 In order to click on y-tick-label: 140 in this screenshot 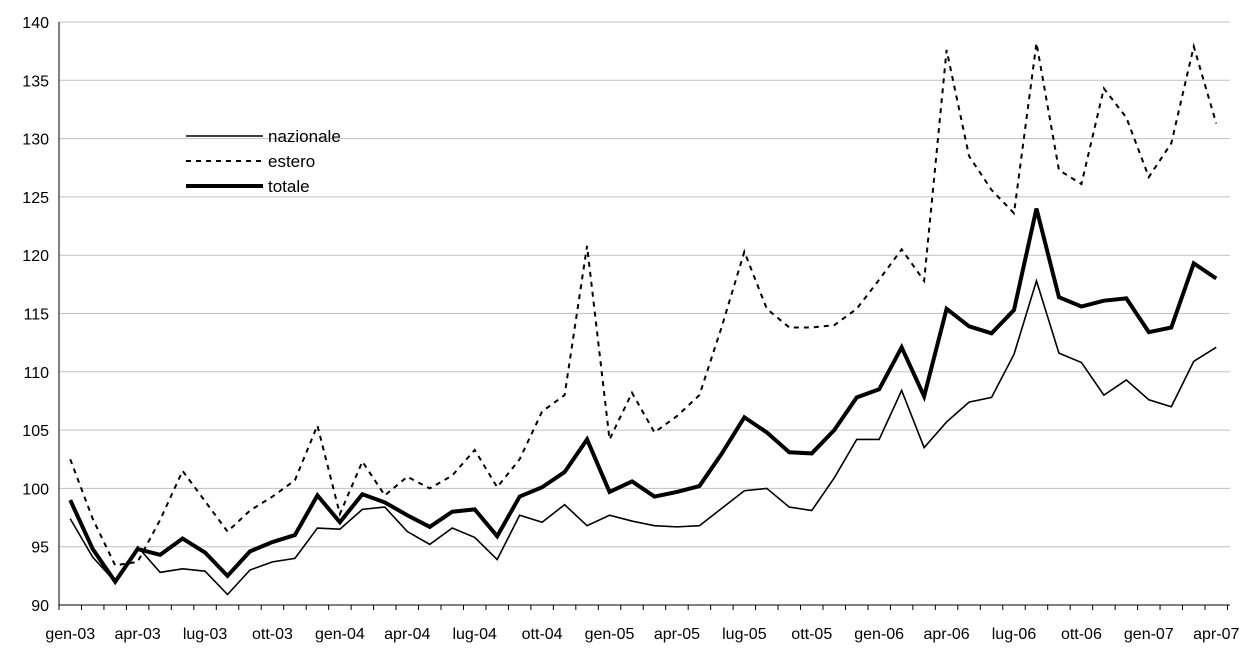, I will do `click(35, 23)`.